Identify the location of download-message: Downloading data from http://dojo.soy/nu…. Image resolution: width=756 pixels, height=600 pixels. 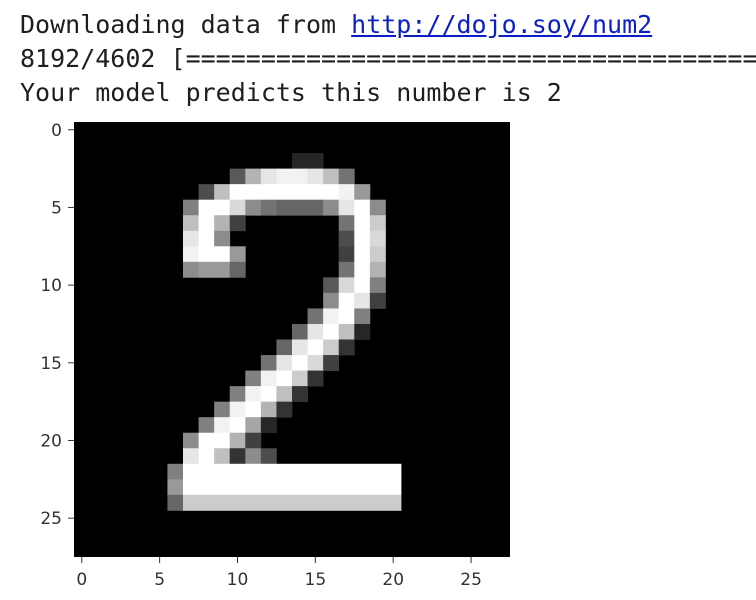
(336, 25).